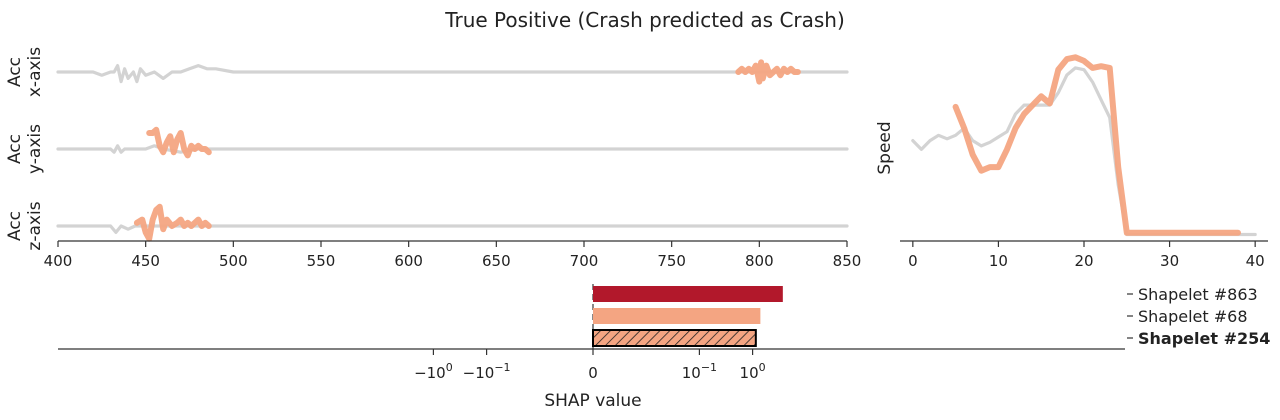 The image size is (1280, 420). What do you see at coordinates (1255, 261) in the screenshot?
I see `speed-x-tick-label: 40` at bounding box center [1255, 261].